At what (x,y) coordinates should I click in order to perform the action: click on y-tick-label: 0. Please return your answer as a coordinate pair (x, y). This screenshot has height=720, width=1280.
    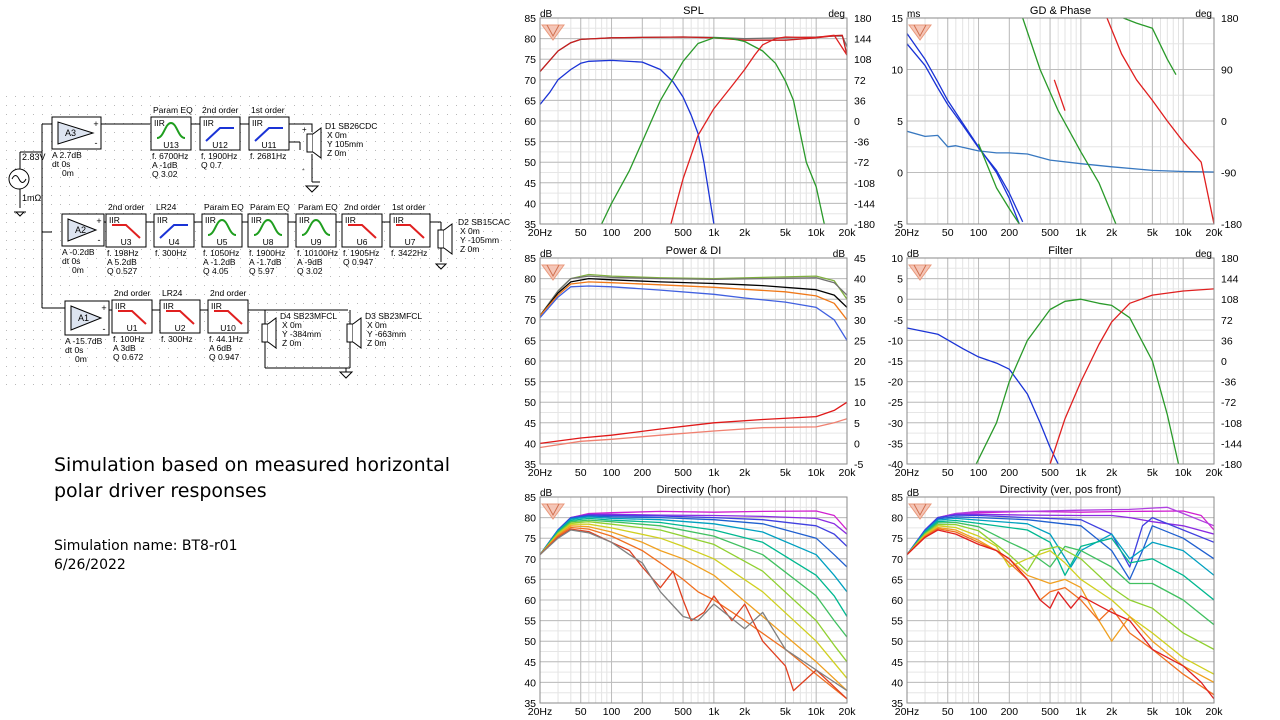
    Looking at the image, I should click on (900, 300).